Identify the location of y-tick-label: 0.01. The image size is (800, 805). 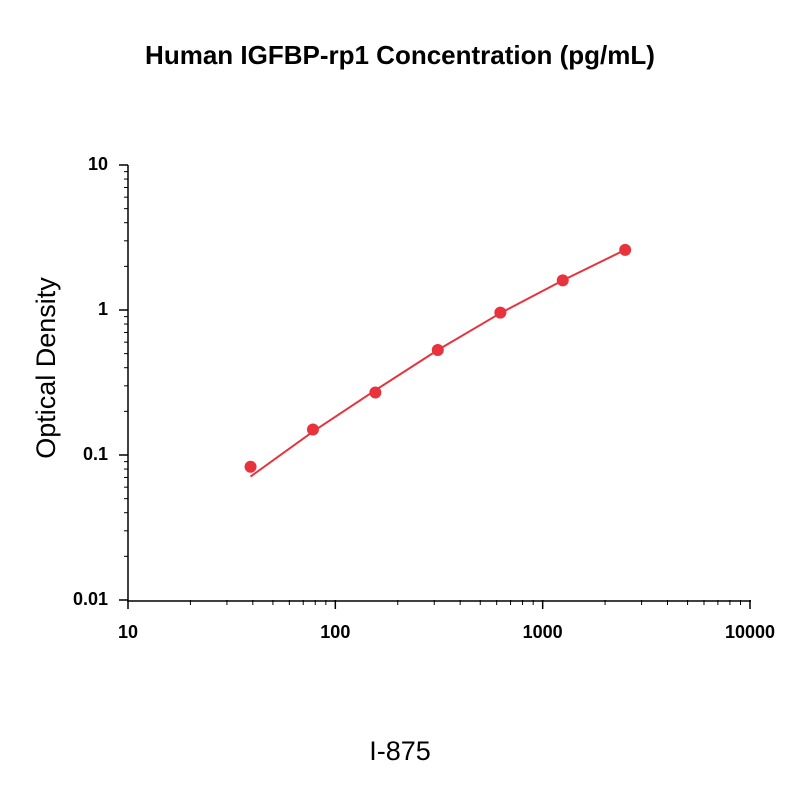
(90, 599).